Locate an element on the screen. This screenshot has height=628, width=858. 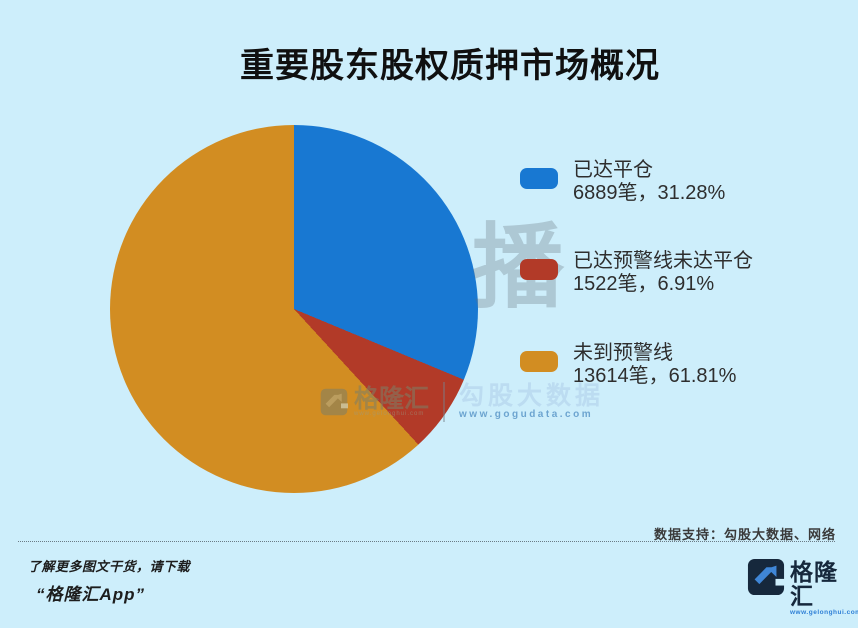
footer-logo-url: www.gelonghui.com is located at coordinates (824, 612).